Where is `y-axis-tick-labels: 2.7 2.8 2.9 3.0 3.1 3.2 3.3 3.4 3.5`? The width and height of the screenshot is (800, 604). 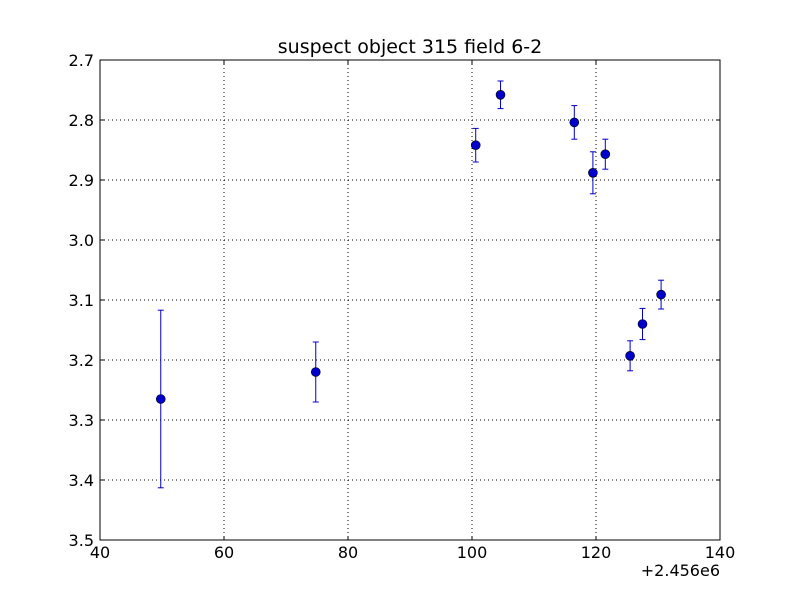 y-axis-tick-labels: 2.7 2.8 2.9 3.0 3.1 3.2 3.3 3.4 3.5 is located at coordinates (81, 300).